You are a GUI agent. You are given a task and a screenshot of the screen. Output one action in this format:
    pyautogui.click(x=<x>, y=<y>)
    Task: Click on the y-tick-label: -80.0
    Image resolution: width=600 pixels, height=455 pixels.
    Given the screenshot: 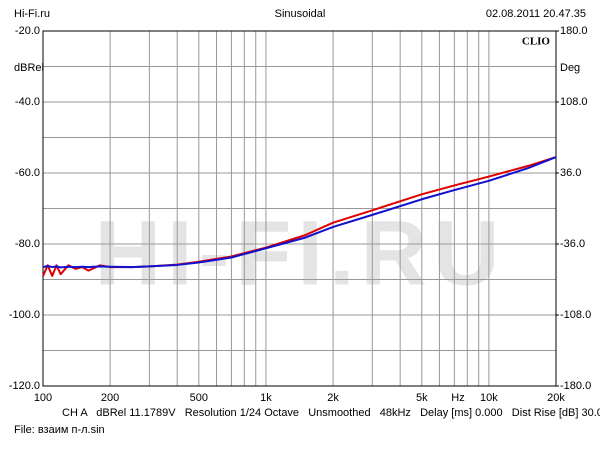 What is the action you would take?
    pyautogui.click(x=27, y=244)
    